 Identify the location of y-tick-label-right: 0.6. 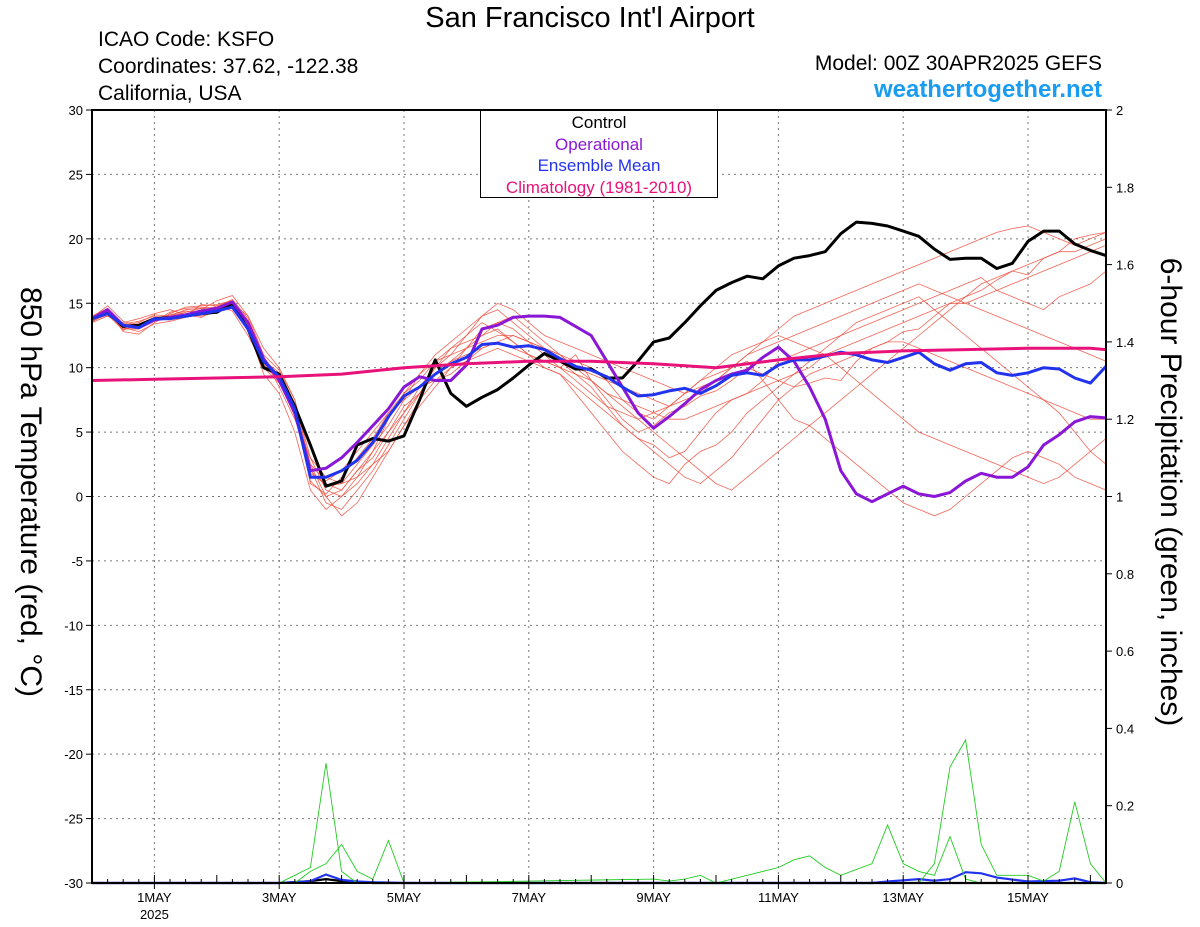
(1125, 651).